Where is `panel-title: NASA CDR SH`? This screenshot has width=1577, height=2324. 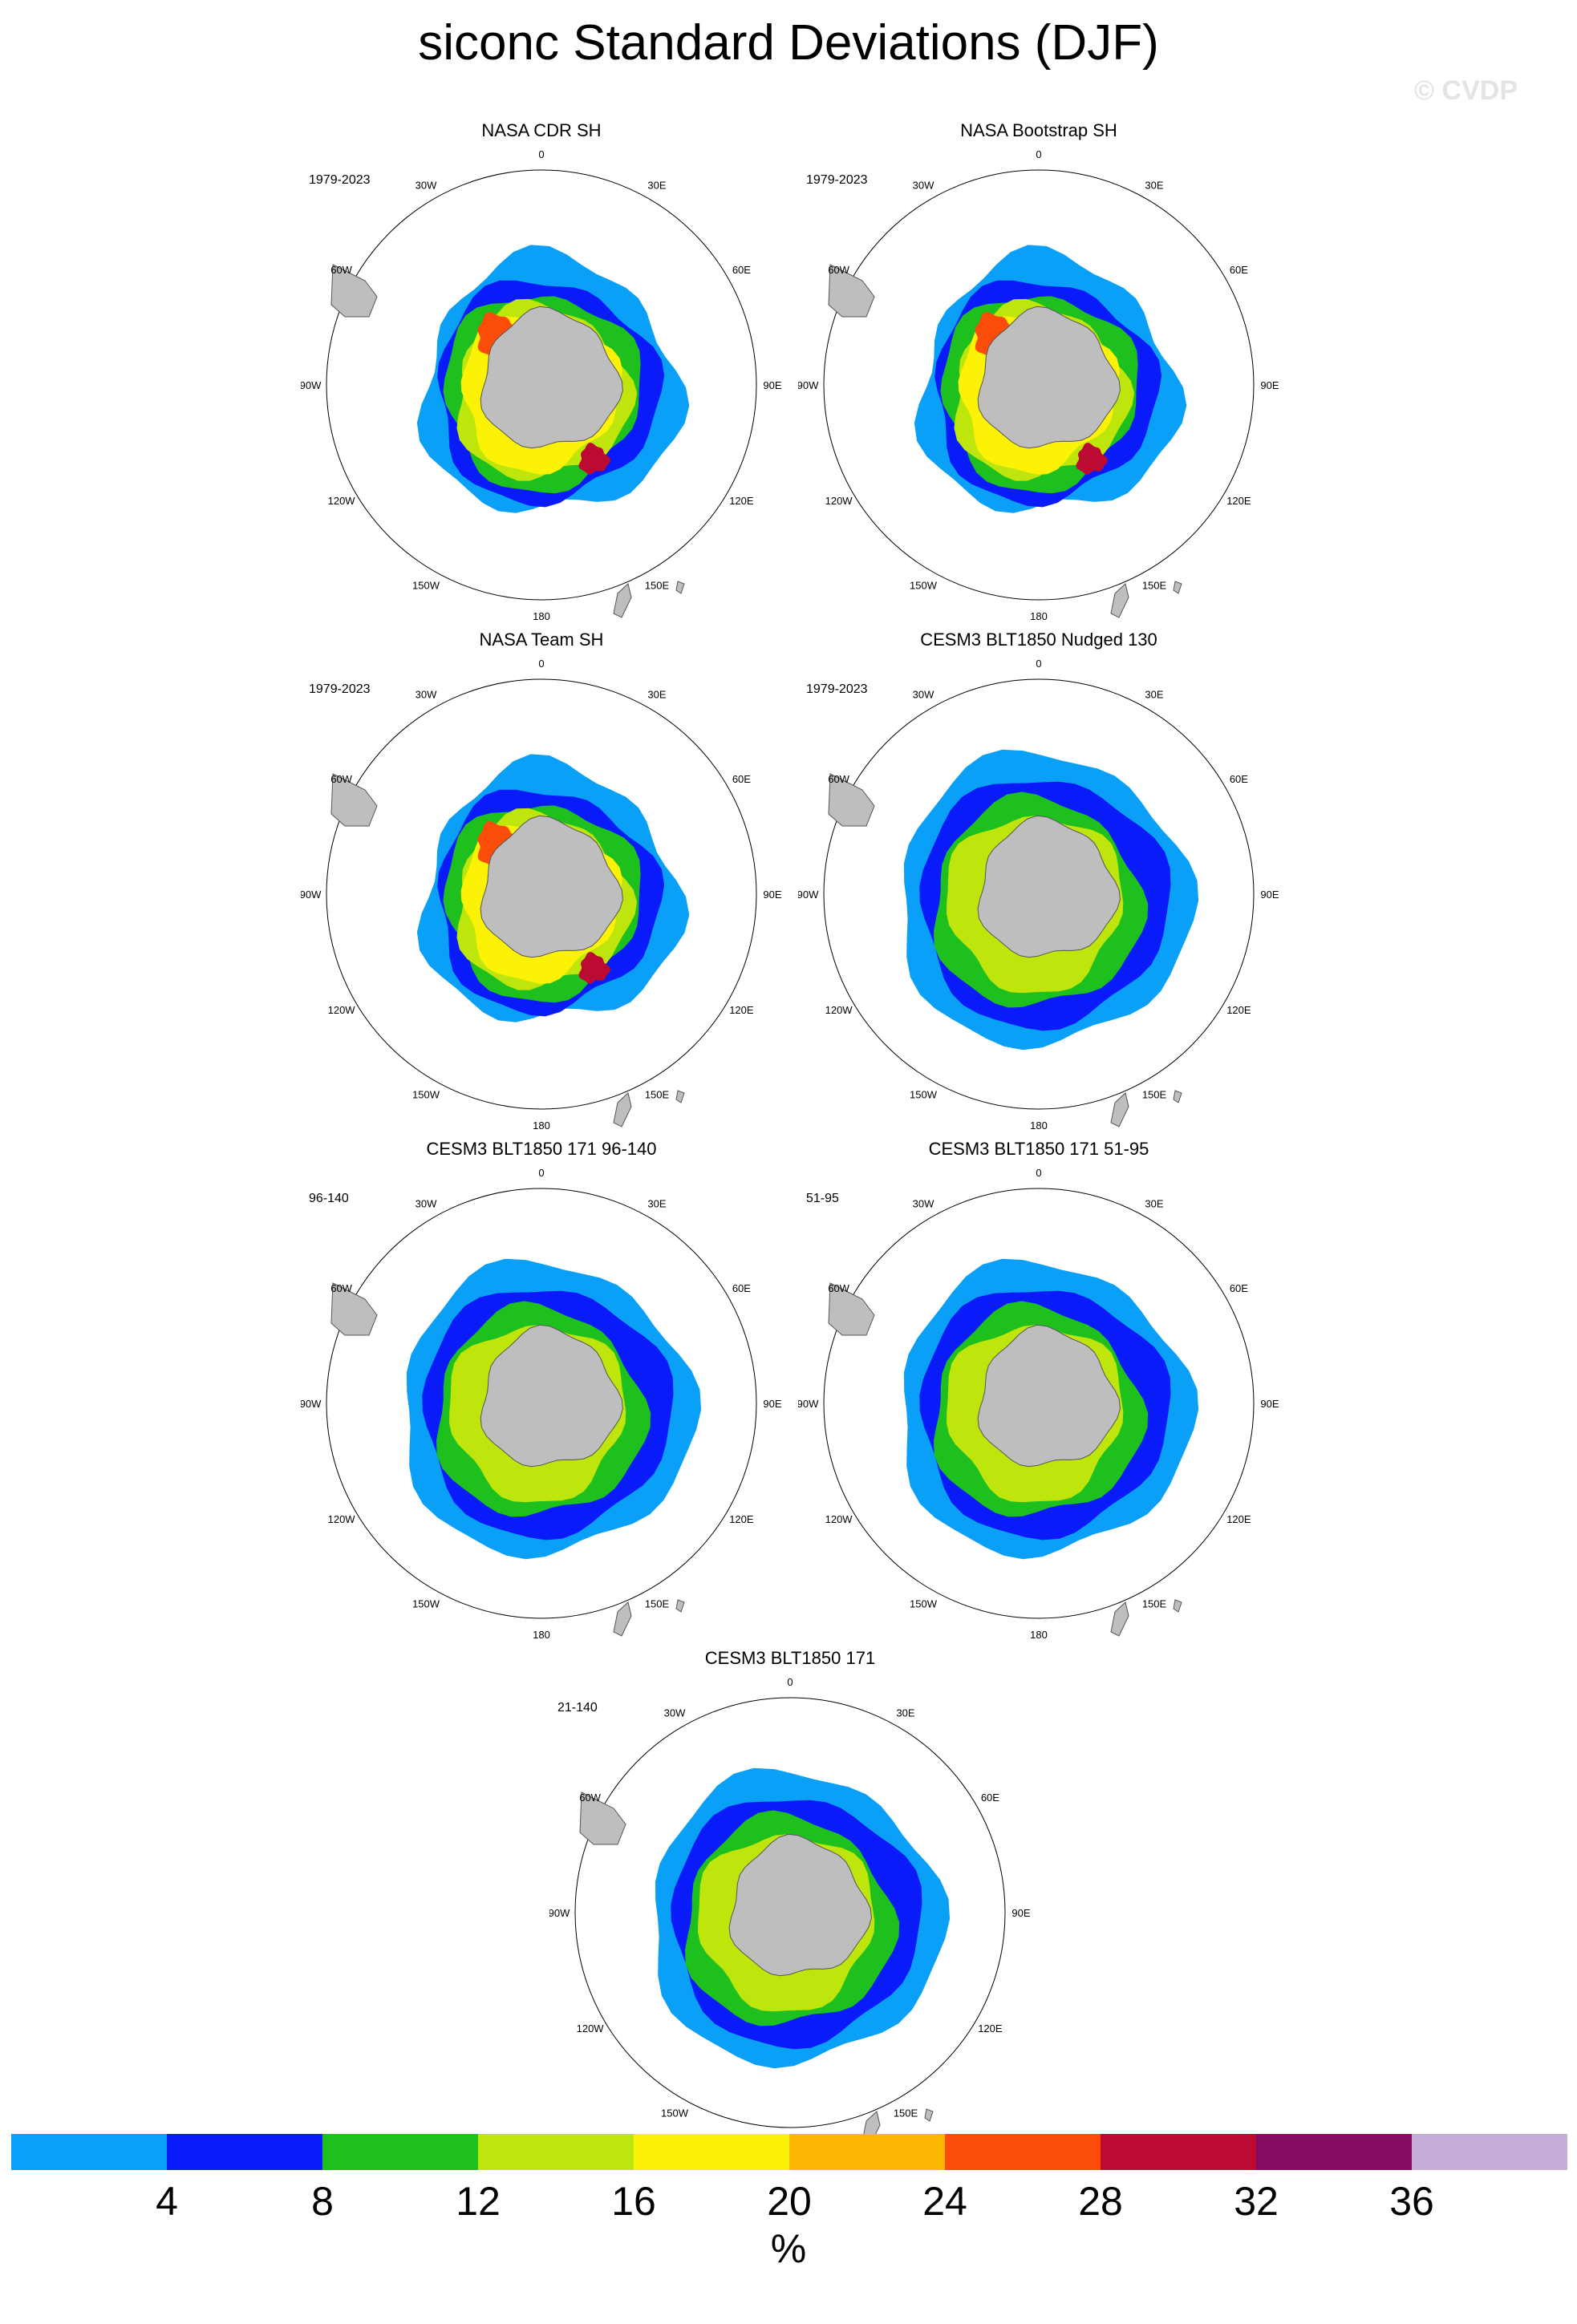 panel-title: NASA CDR SH is located at coordinates (541, 130).